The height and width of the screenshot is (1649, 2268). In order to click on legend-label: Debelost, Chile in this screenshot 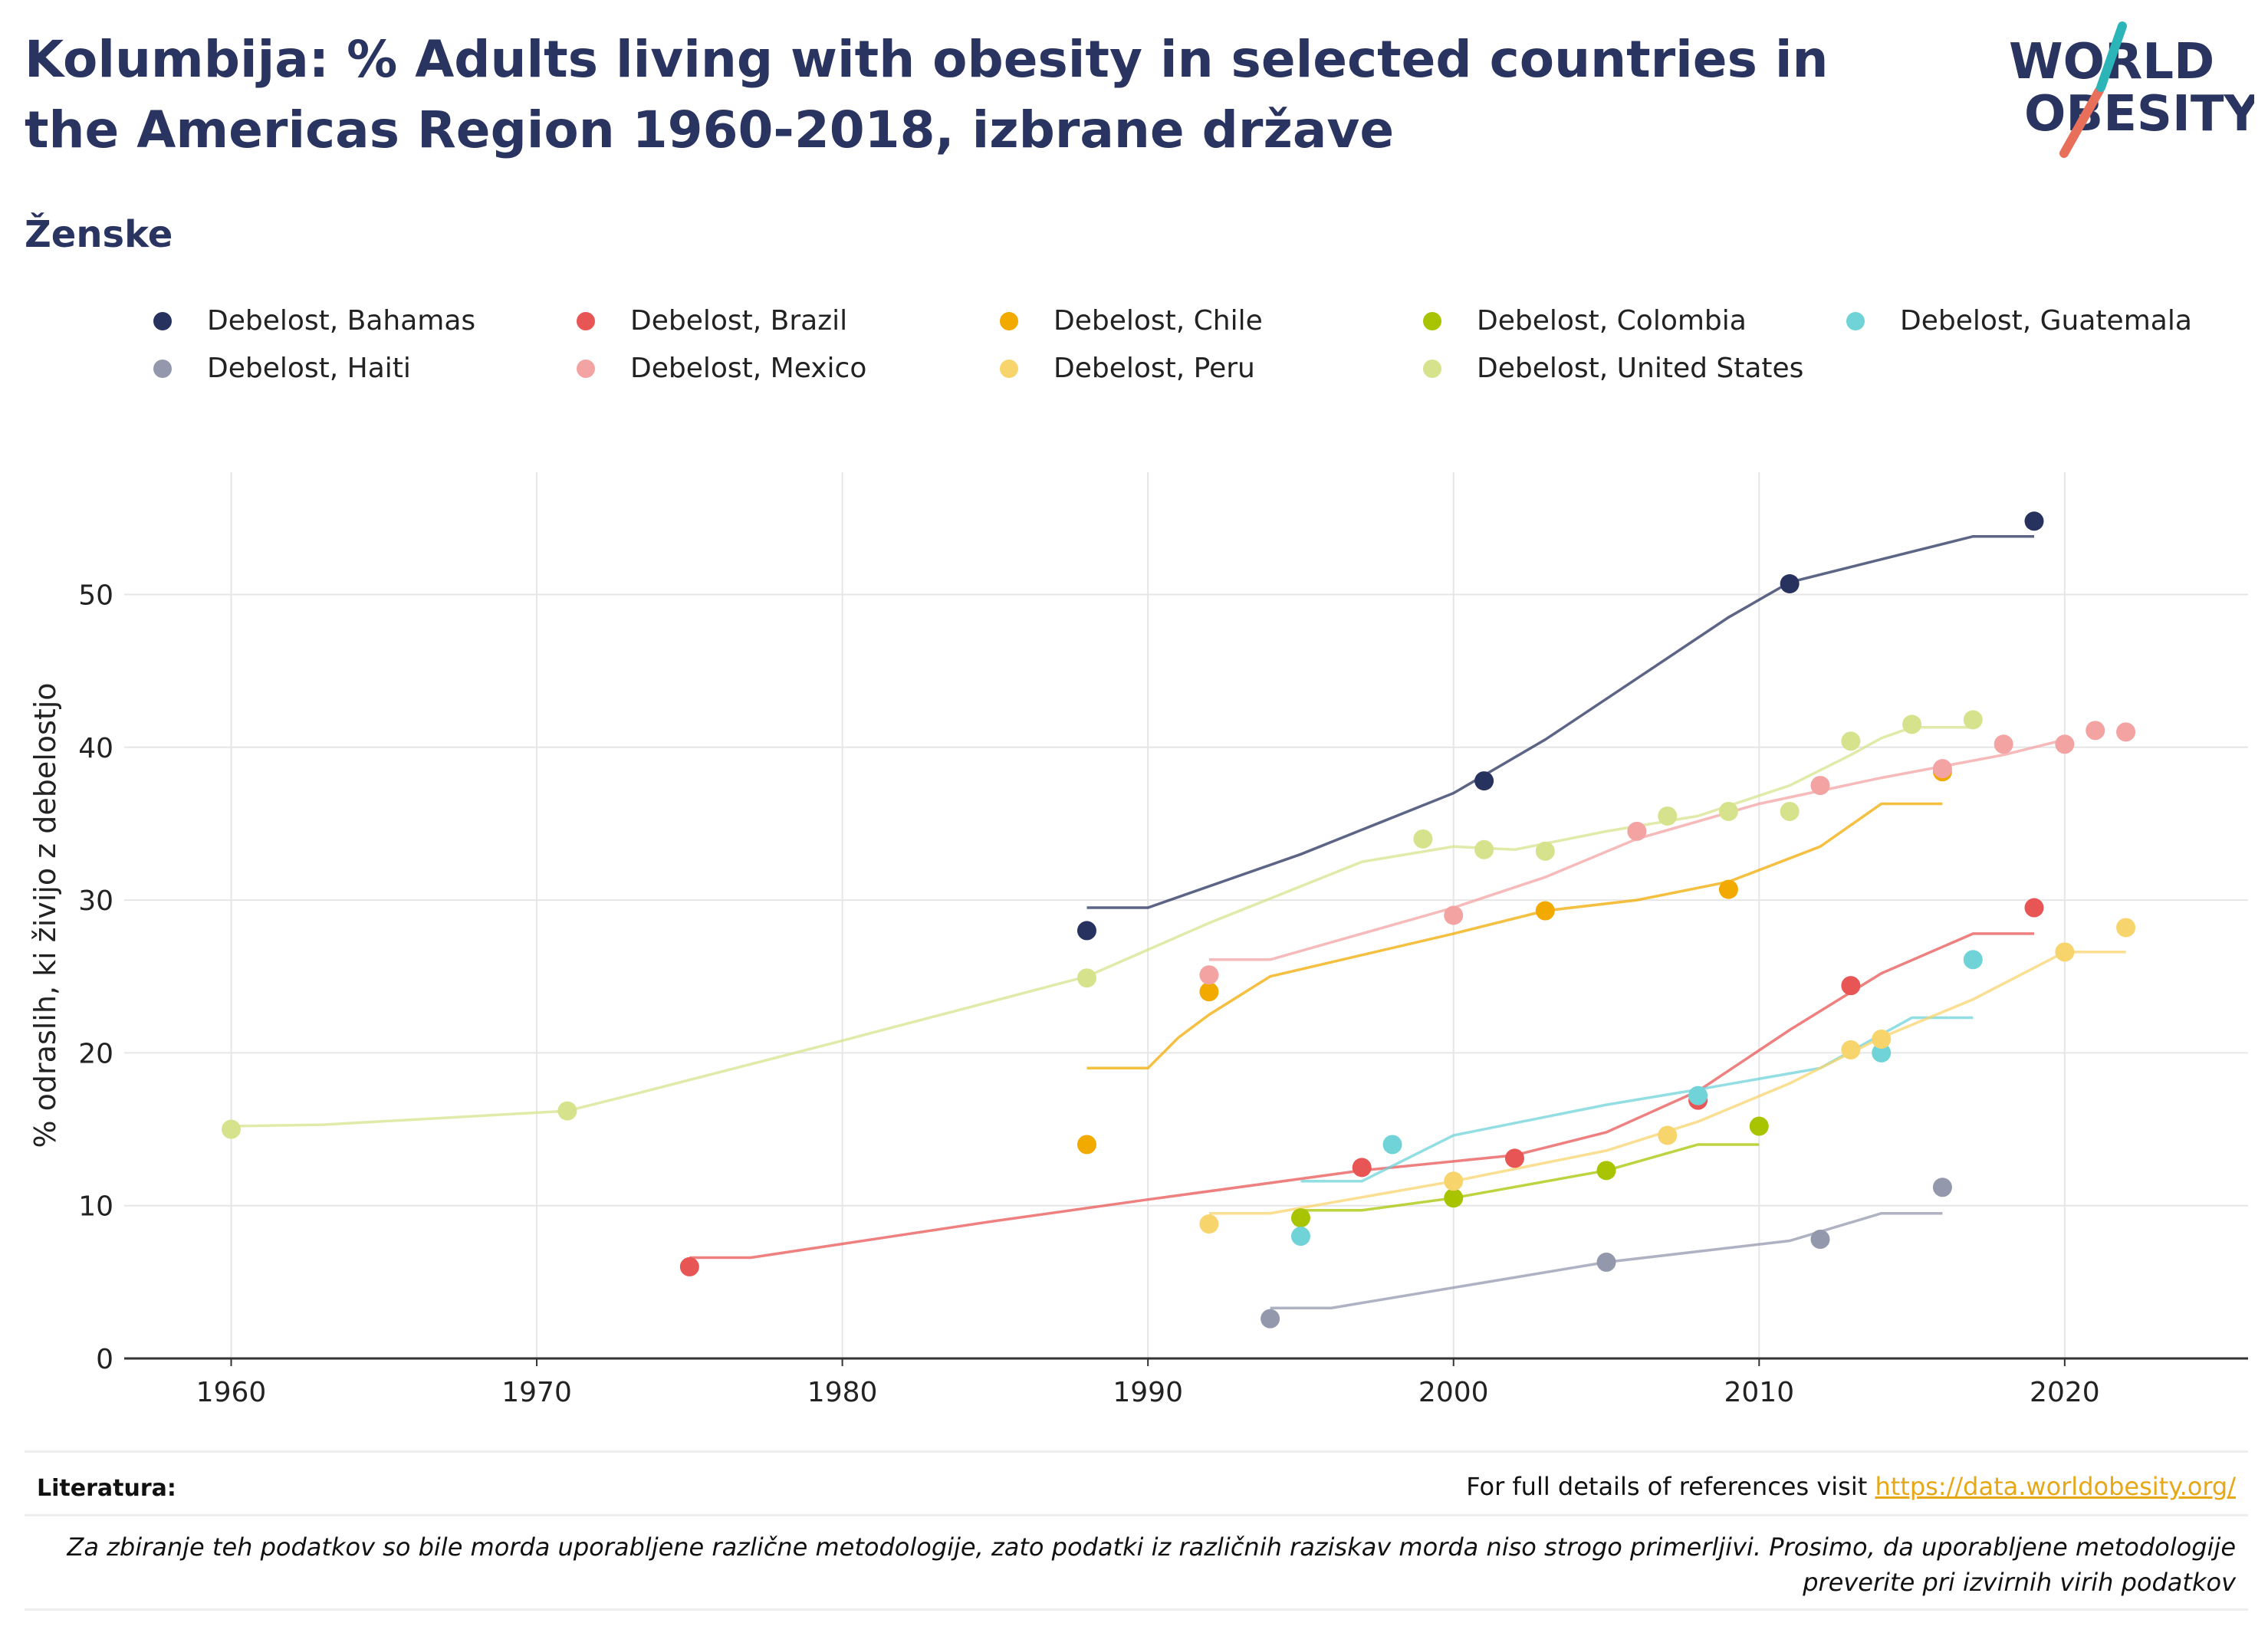, I will do `click(1158, 321)`.